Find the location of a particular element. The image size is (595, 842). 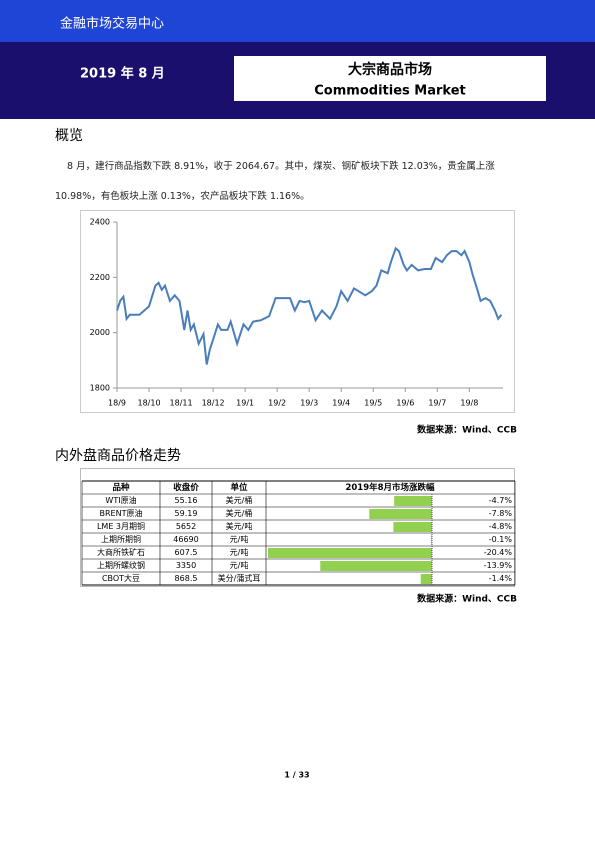

table-cell: 3350 is located at coordinates (186, 565).